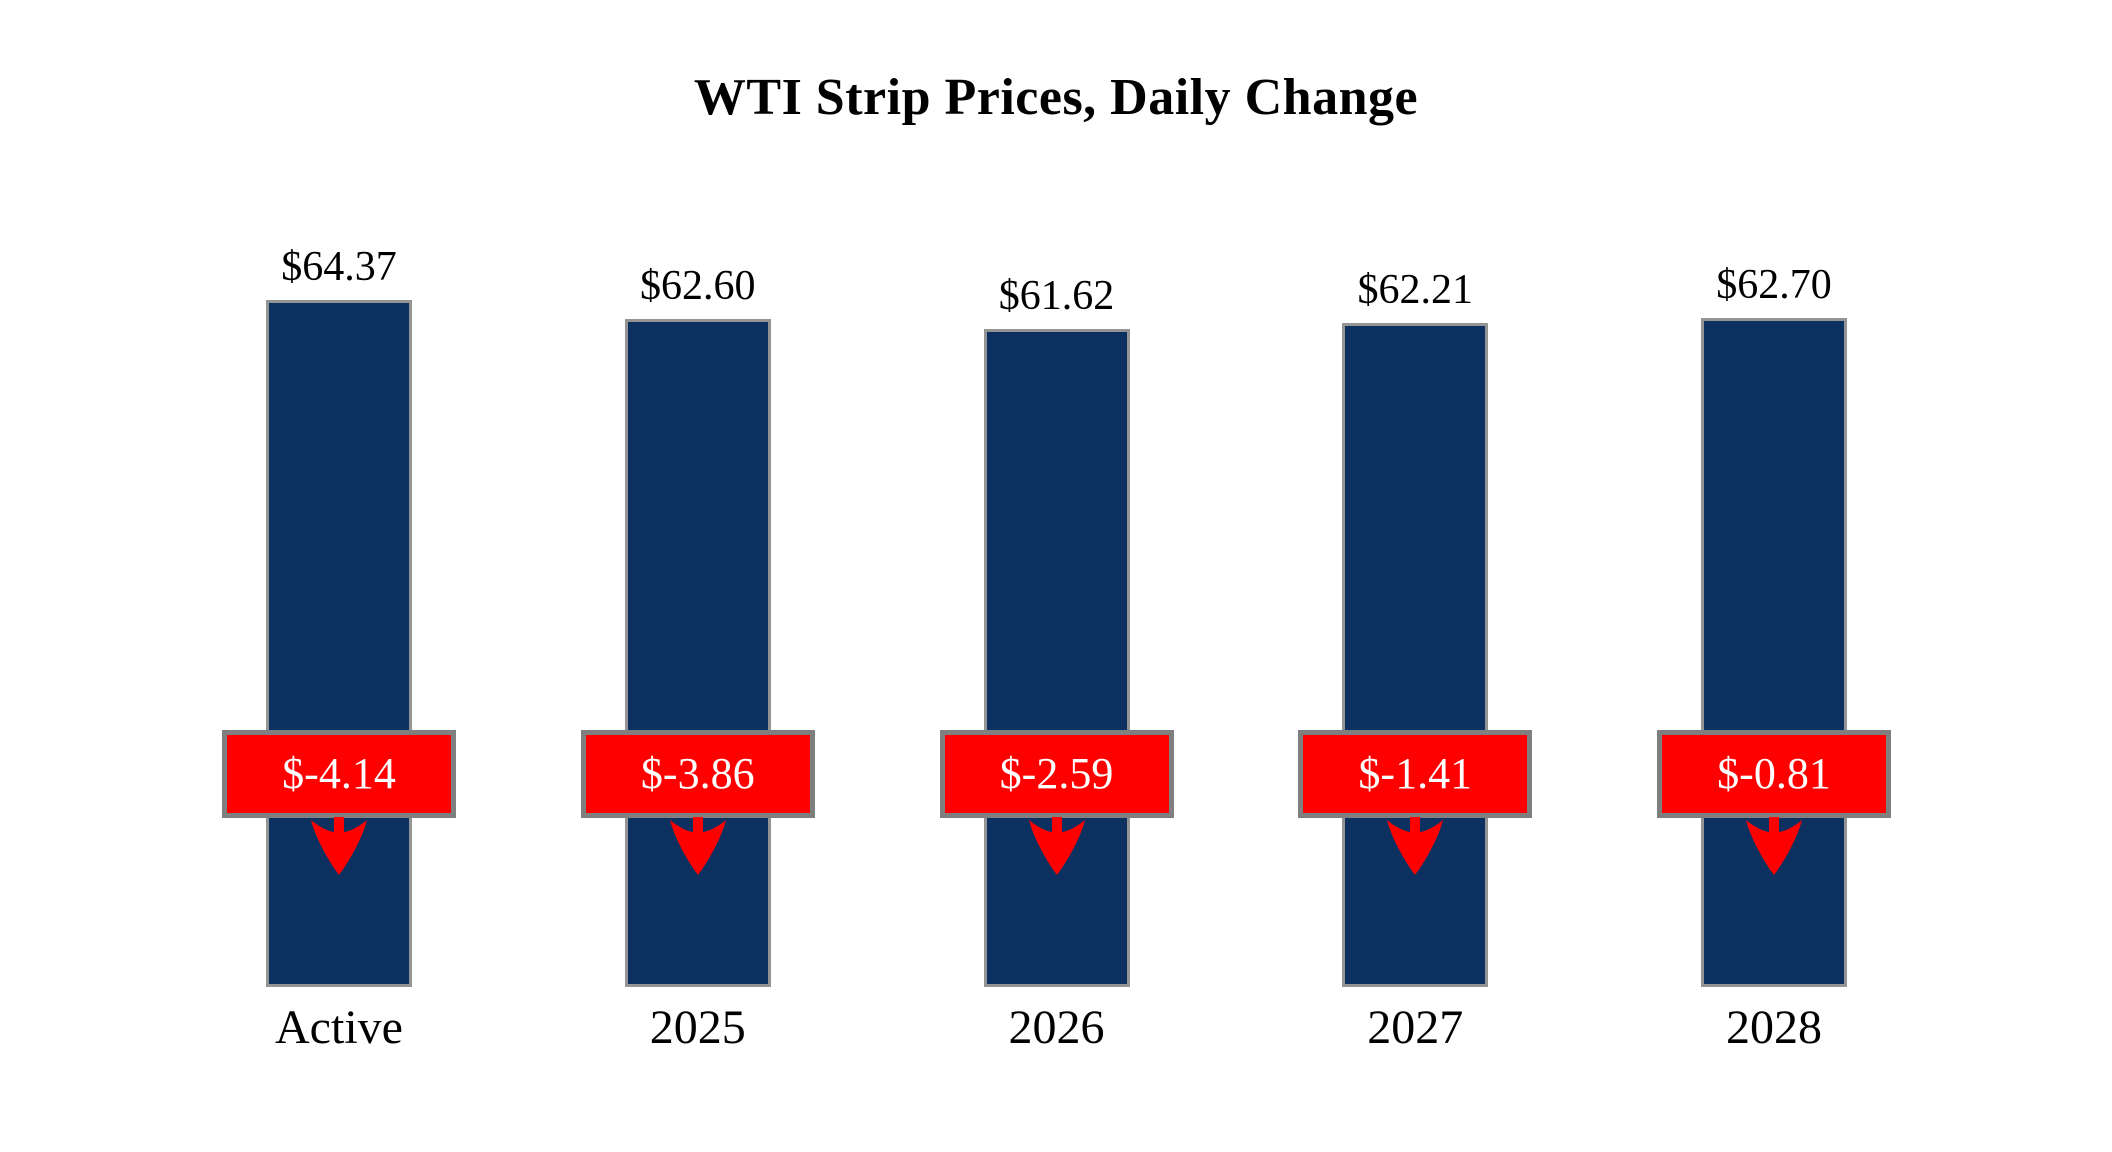  I want to click on bar-value-label: $62.70, so click(1774, 284).